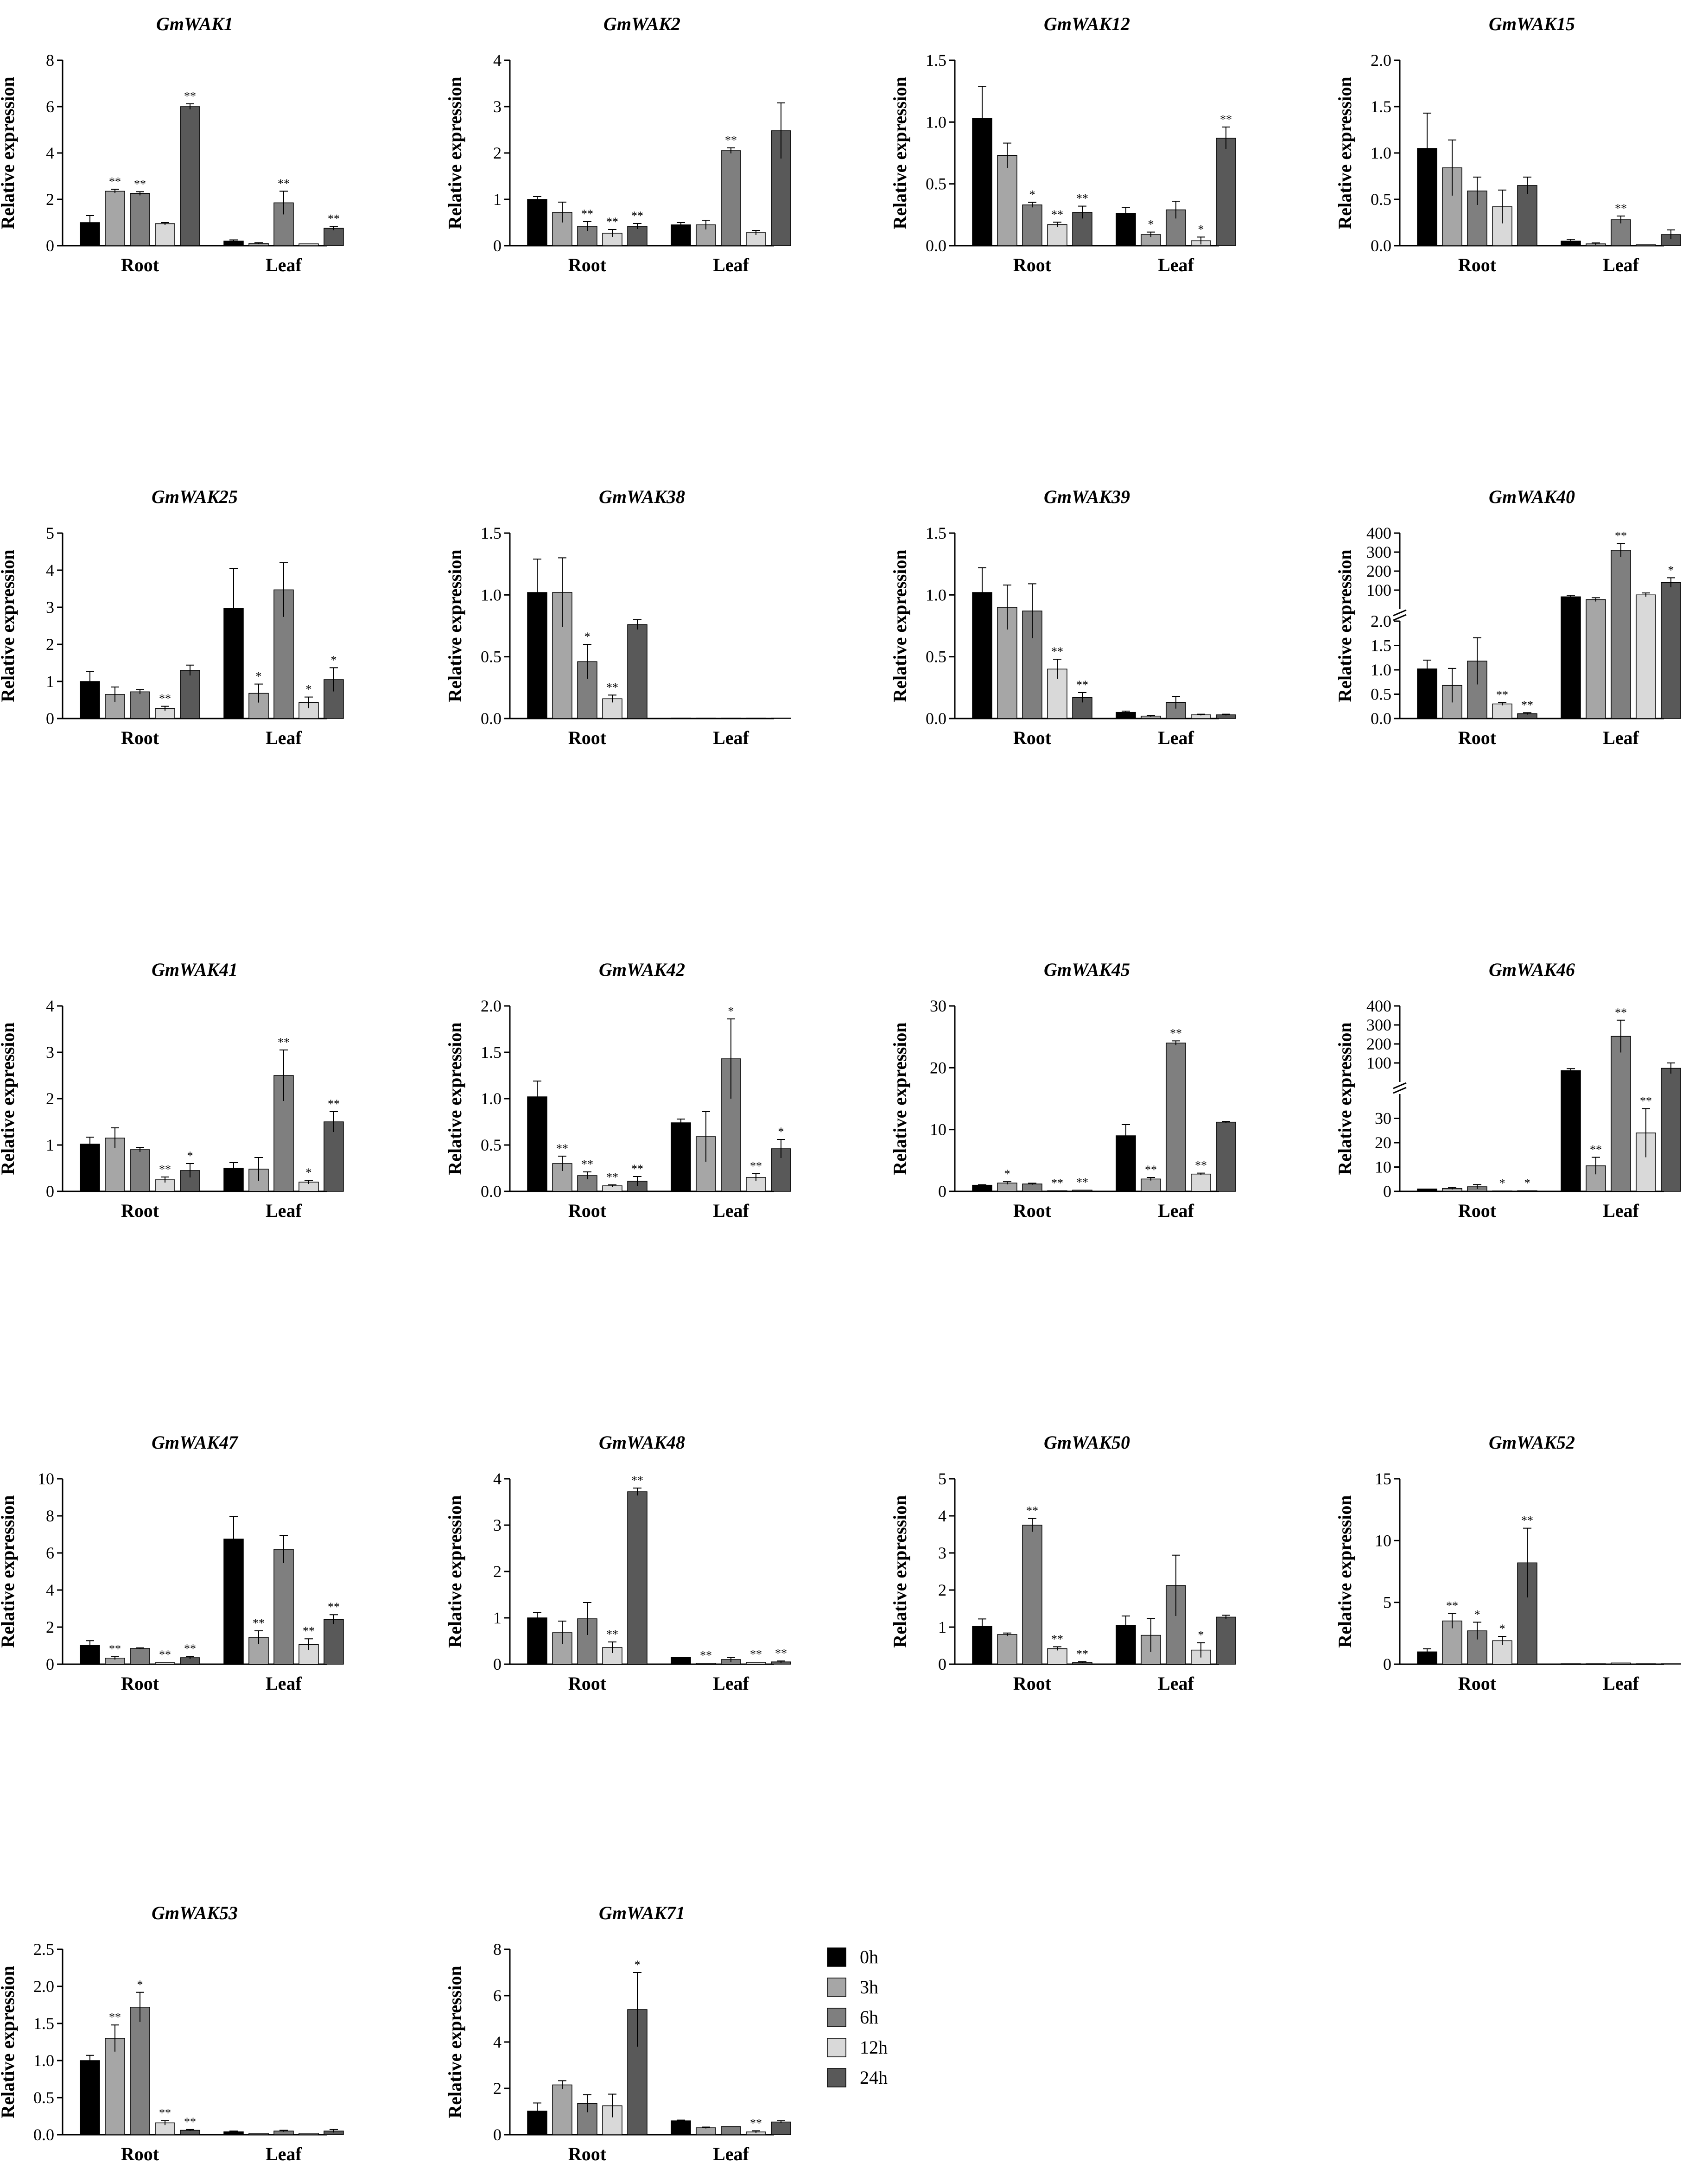 The height and width of the screenshot is (2182, 1708). I want to click on y-tick-label: 6, so click(50, 1553).